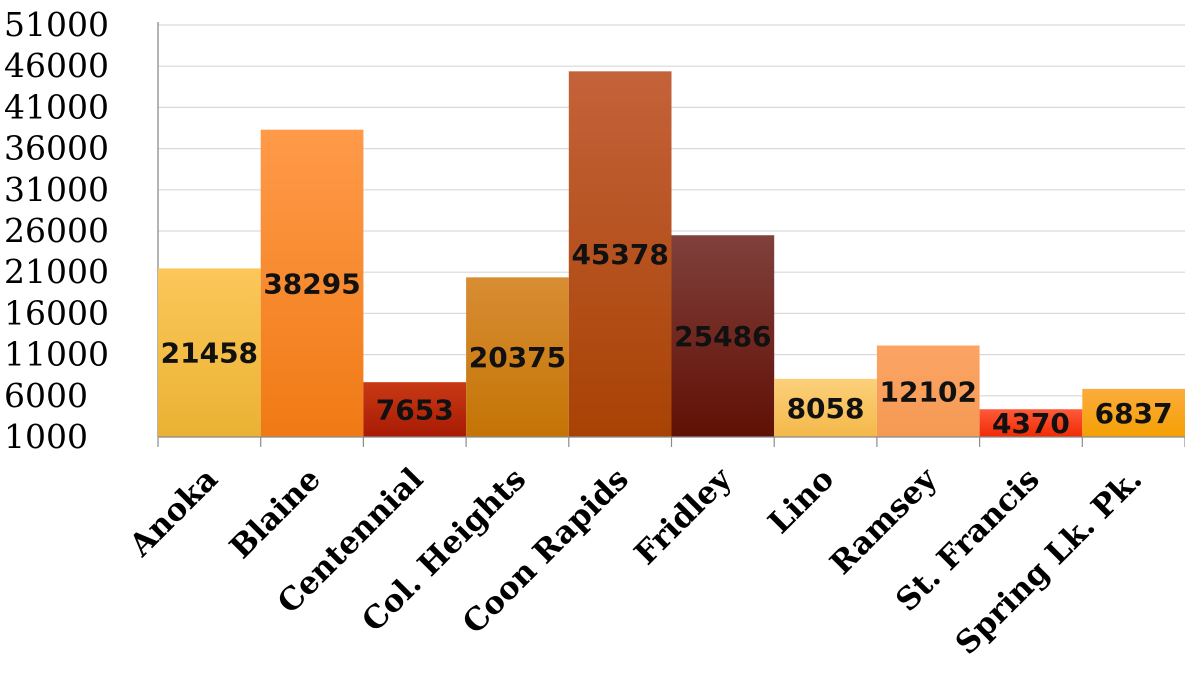 This screenshot has width=1185, height=692. Describe the element at coordinates (684, 517) in the screenshot. I see `x-tick-label: Fridley` at that location.